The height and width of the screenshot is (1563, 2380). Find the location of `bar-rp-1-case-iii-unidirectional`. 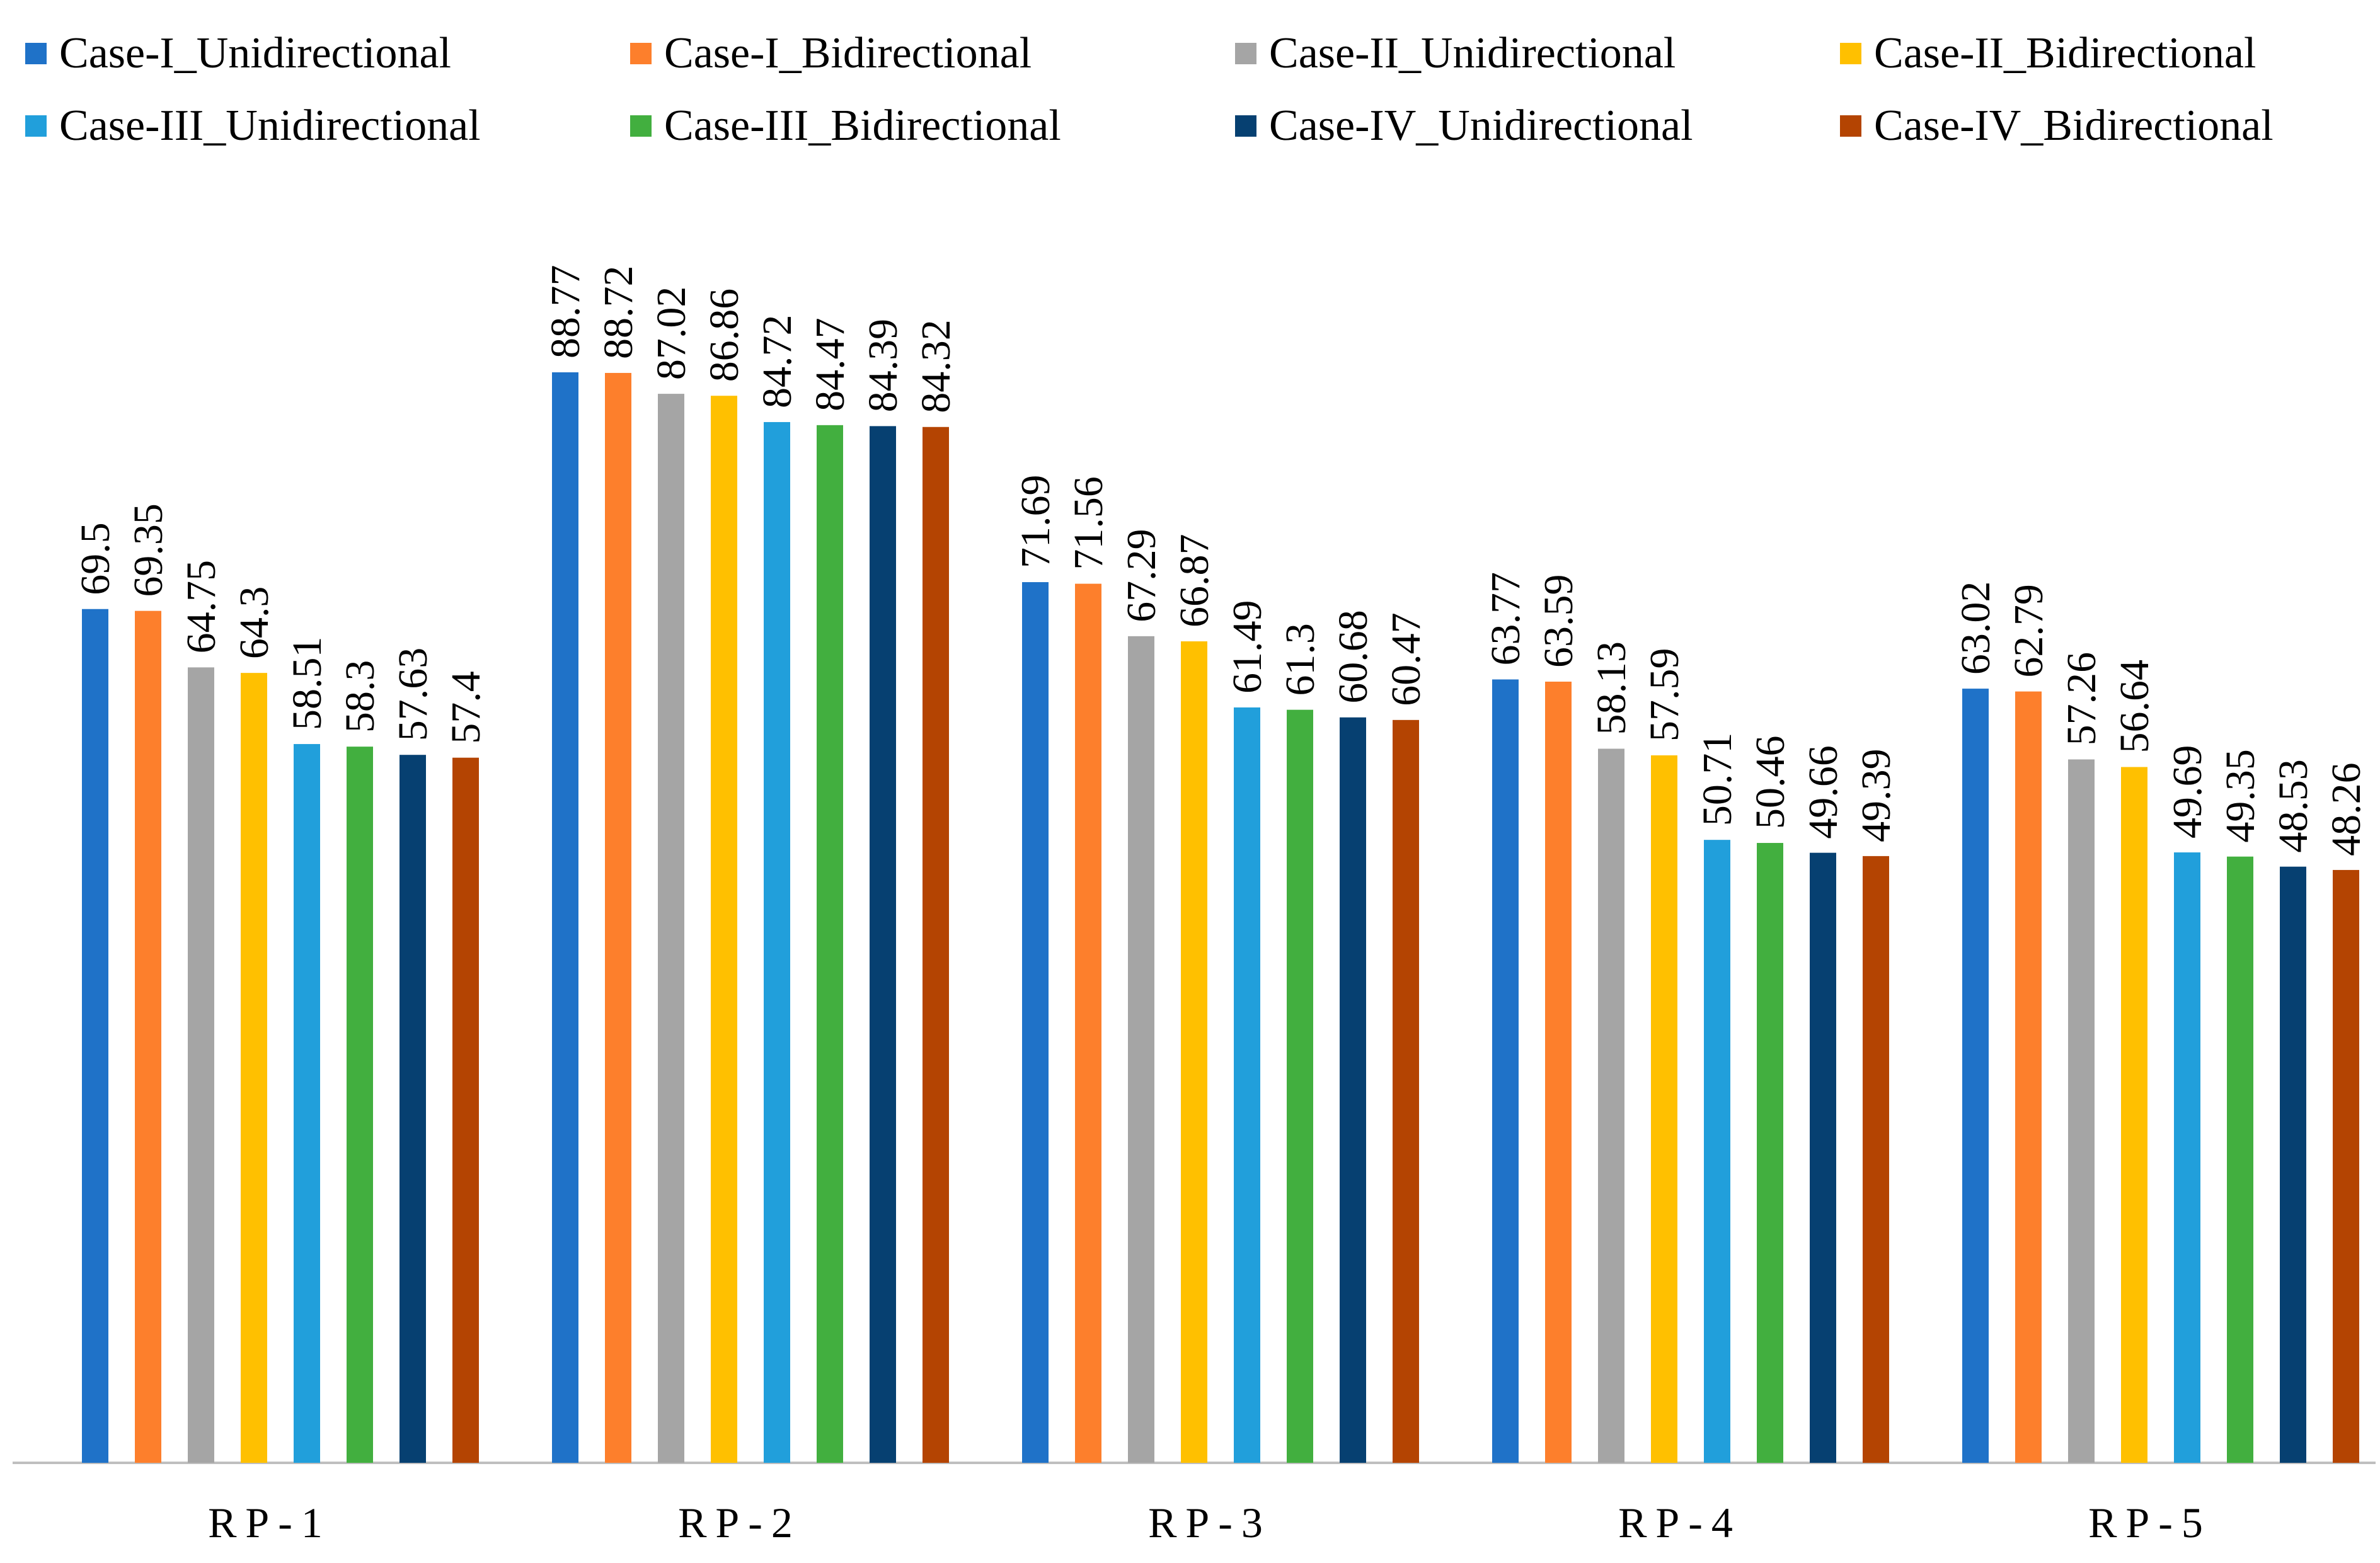

bar-rp-1-case-iii-unidirectional is located at coordinates (307, 1103).